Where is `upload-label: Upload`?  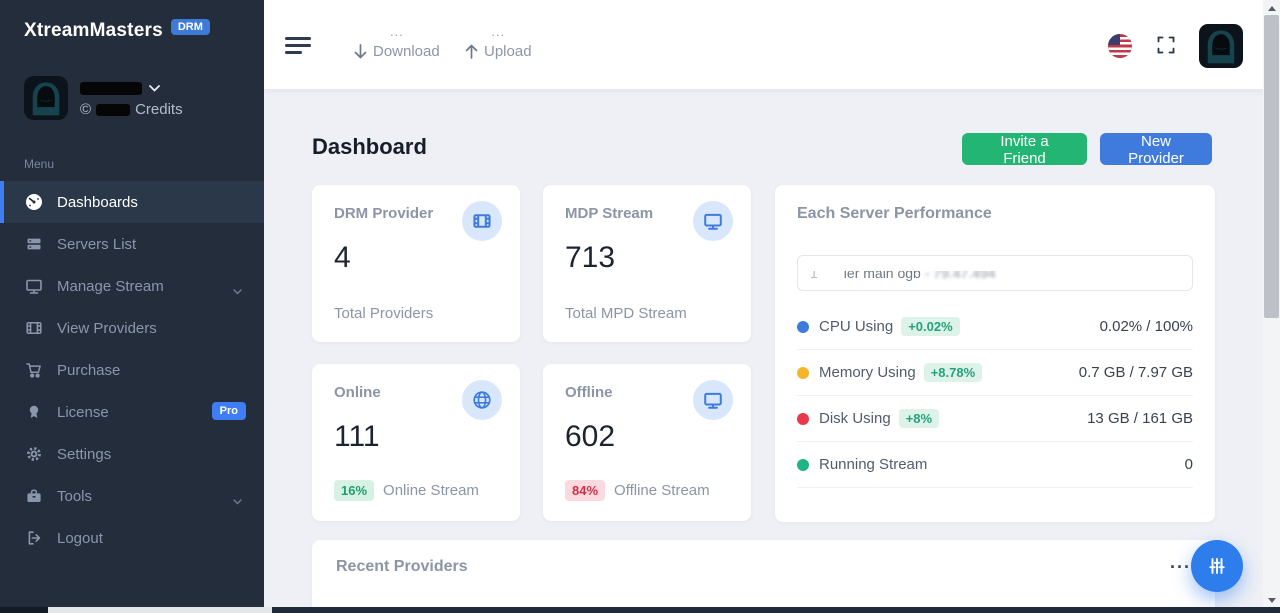 upload-label: Upload is located at coordinates (508, 51).